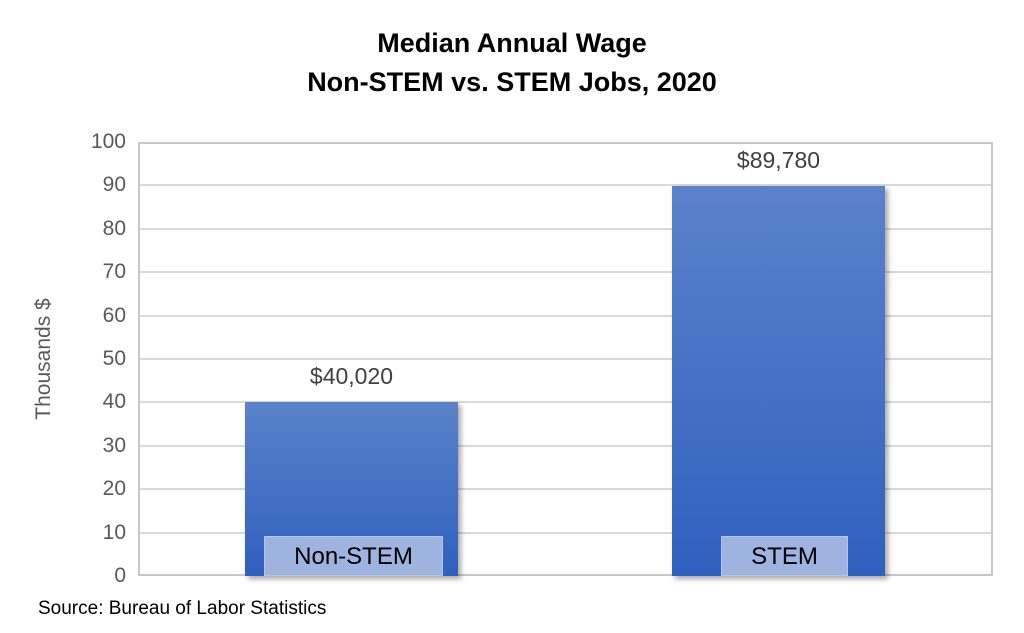  Describe the element at coordinates (784, 556) in the screenshot. I see `category-label-stem: STEM` at that location.